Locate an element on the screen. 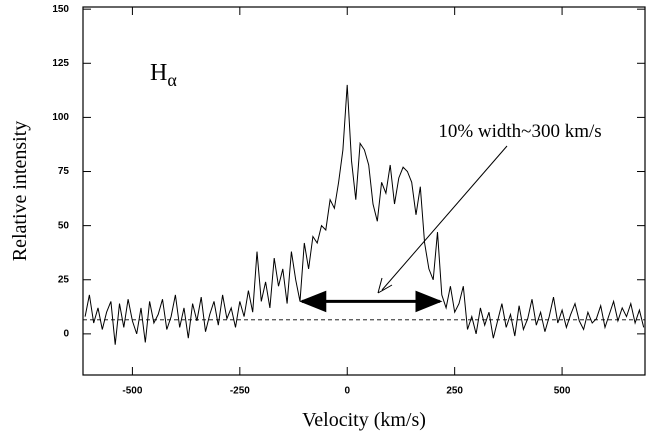 This screenshot has height=441, width=662. x-axis-label: Velocity (km/s) is located at coordinates (364, 420).